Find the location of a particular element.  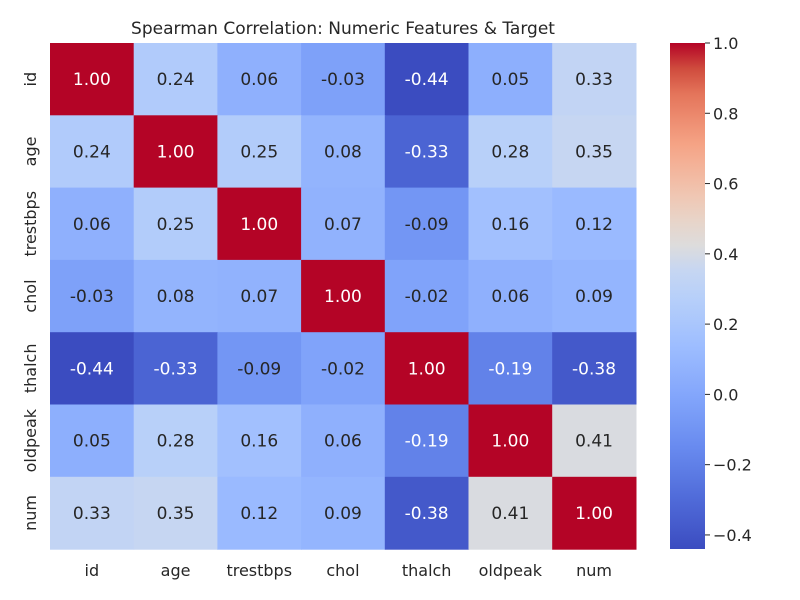

cell-value-label: -0.03 is located at coordinates (343, 80).